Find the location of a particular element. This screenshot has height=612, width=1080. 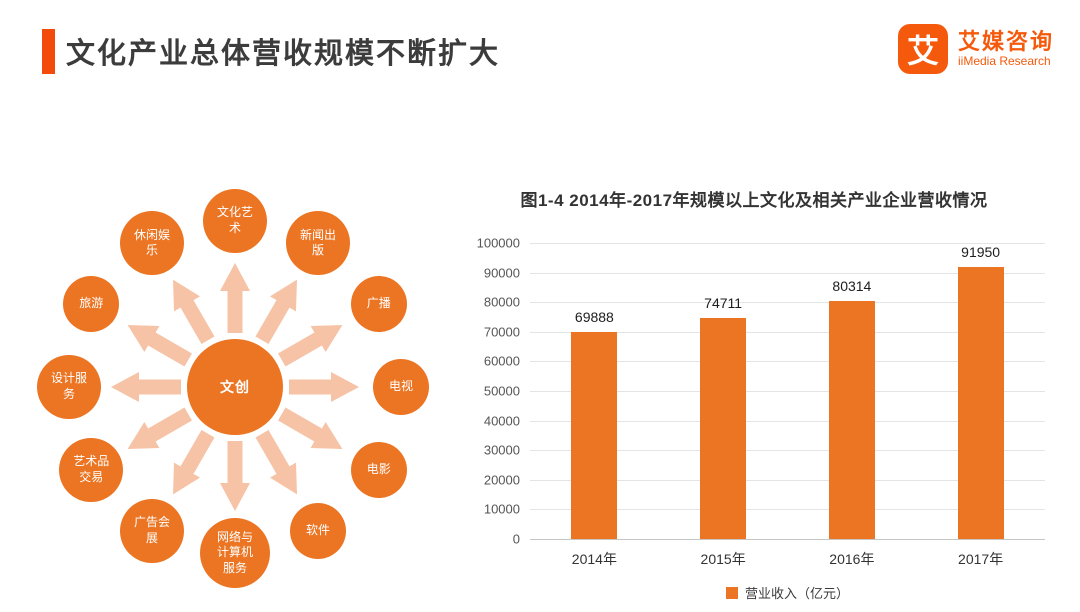

y-tick-label: 90000 is located at coordinates (501, 273).